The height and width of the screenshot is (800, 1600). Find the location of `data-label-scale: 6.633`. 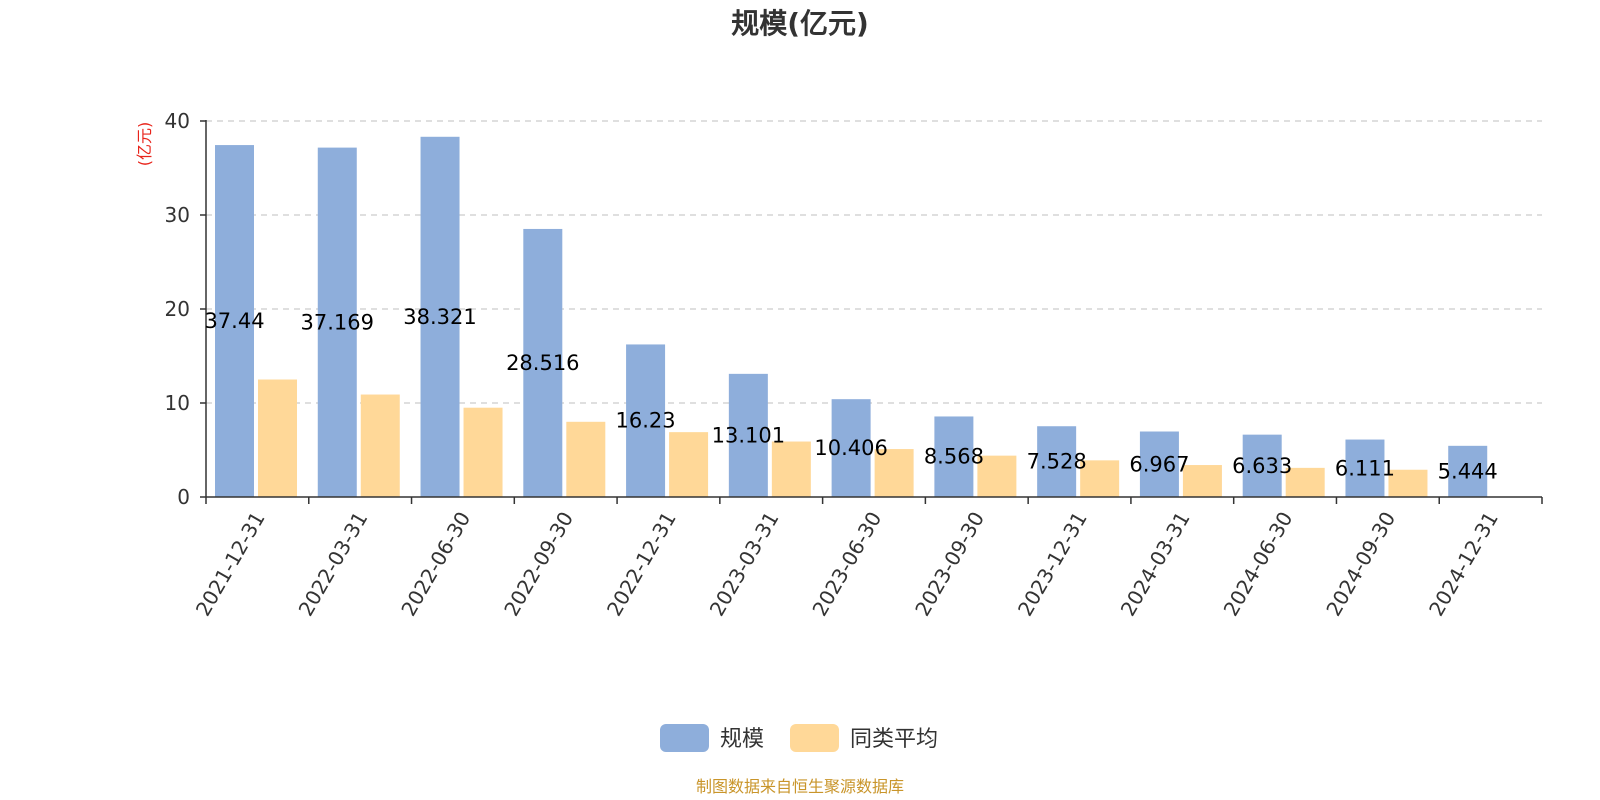

data-label-scale: 6.633 is located at coordinates (1262, 466).